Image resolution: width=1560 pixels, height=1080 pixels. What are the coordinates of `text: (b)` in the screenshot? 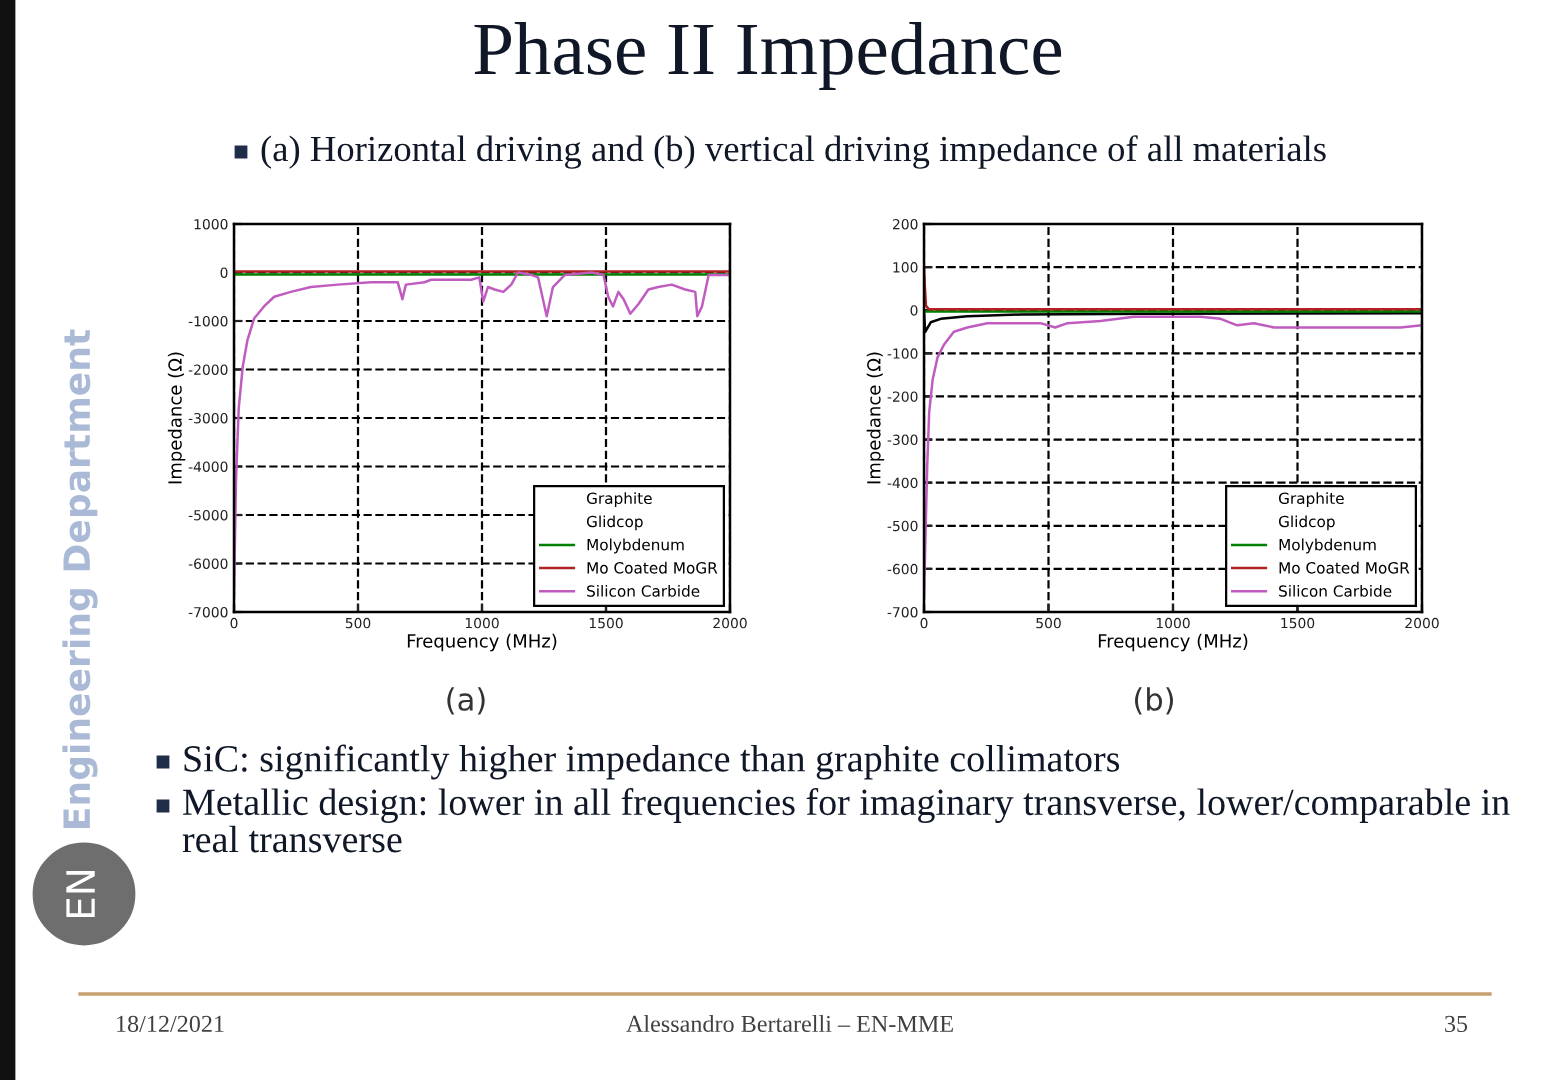 It's located at (1154, 701).